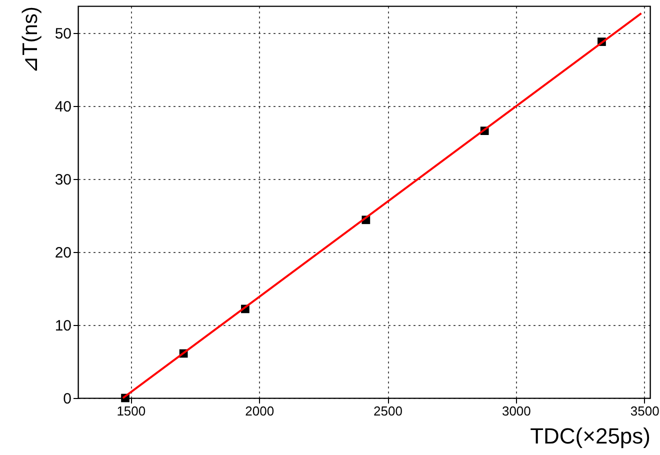 This screenshot has width=660, height=455. What do you see at coordinates (30, 40) in the screenshot?
I see `y-axis-title: ⊿T(ns)` at bounding box center [30, 40].